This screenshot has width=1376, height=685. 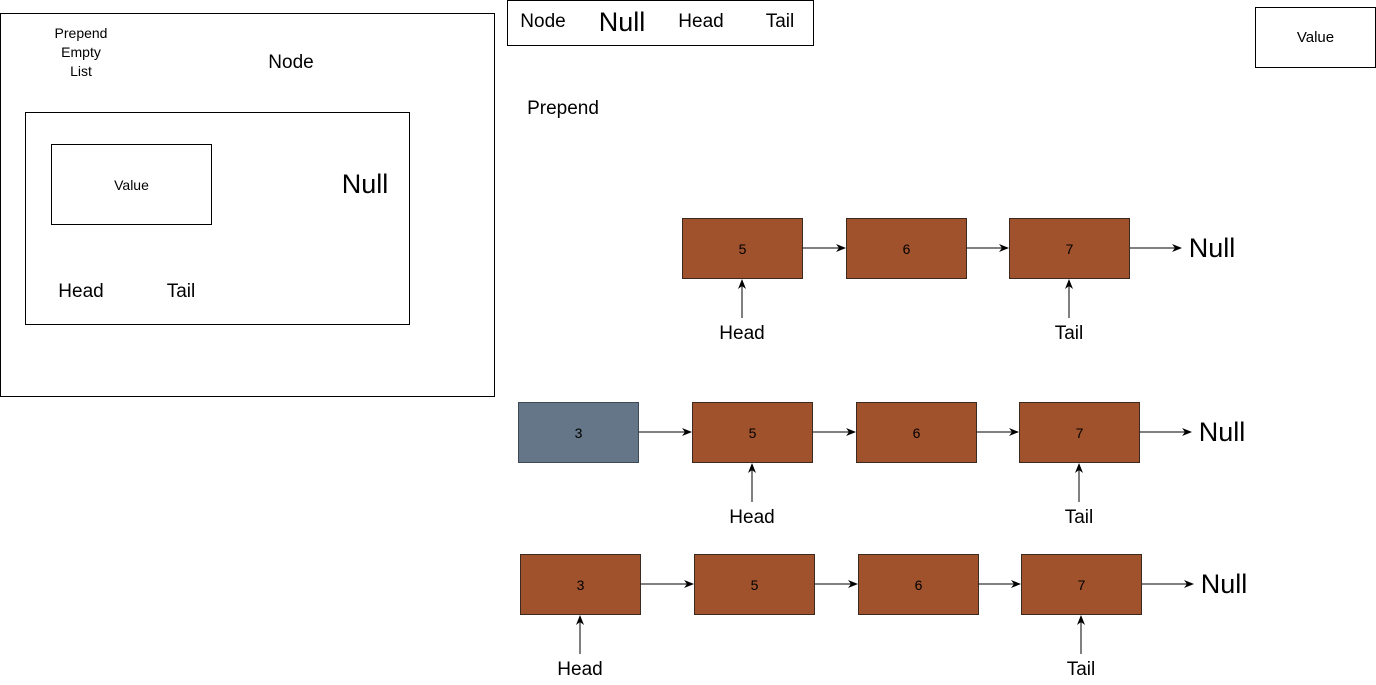 What do you see at coordinates (291, 62) in the screenshot?
I see `node-label: Node` at bounding box center [291, 62].